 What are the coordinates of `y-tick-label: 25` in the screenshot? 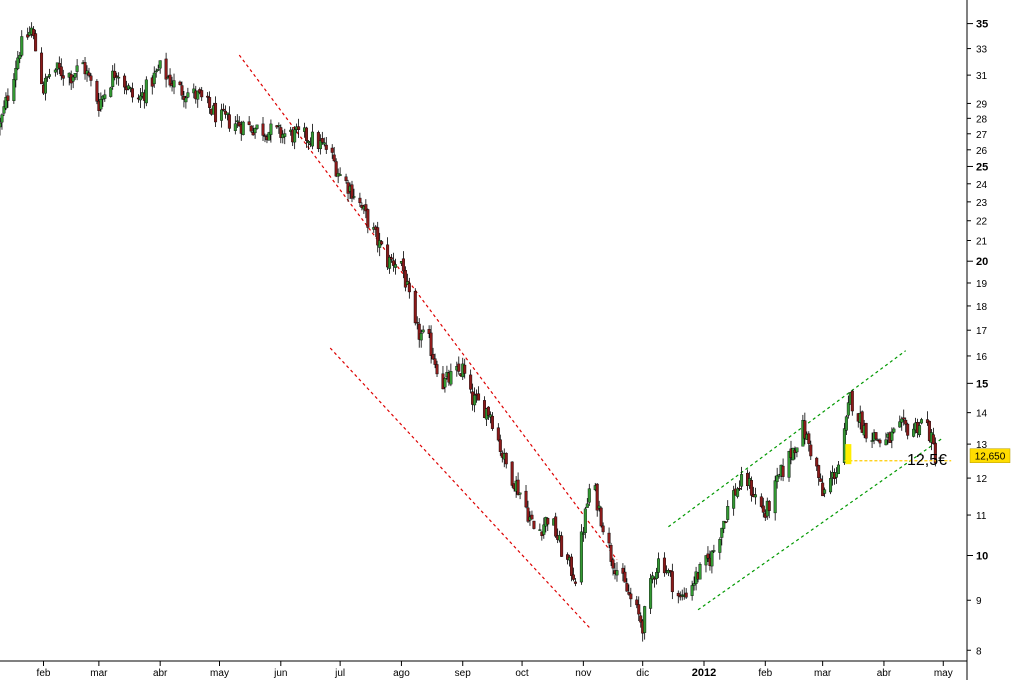 It's located at (982, 167).